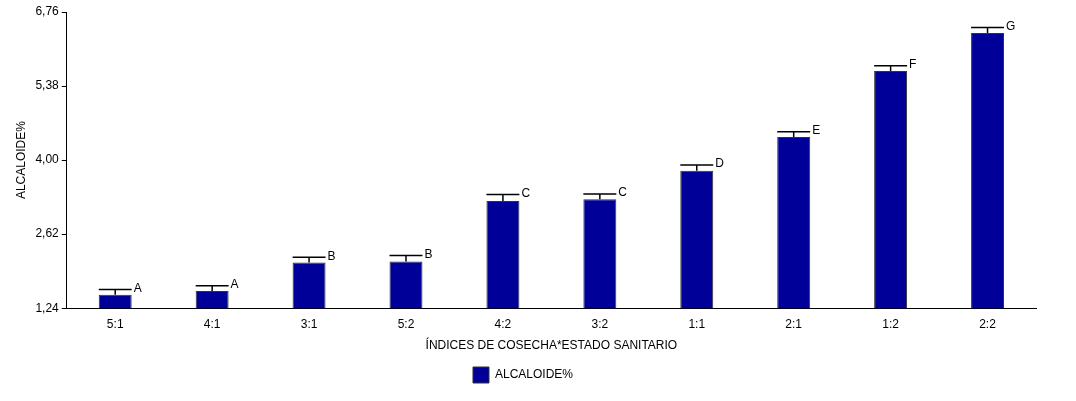 The height and width of the screenshot is (401, 1076). I want to click on annotation: G, so click(1011, 25).